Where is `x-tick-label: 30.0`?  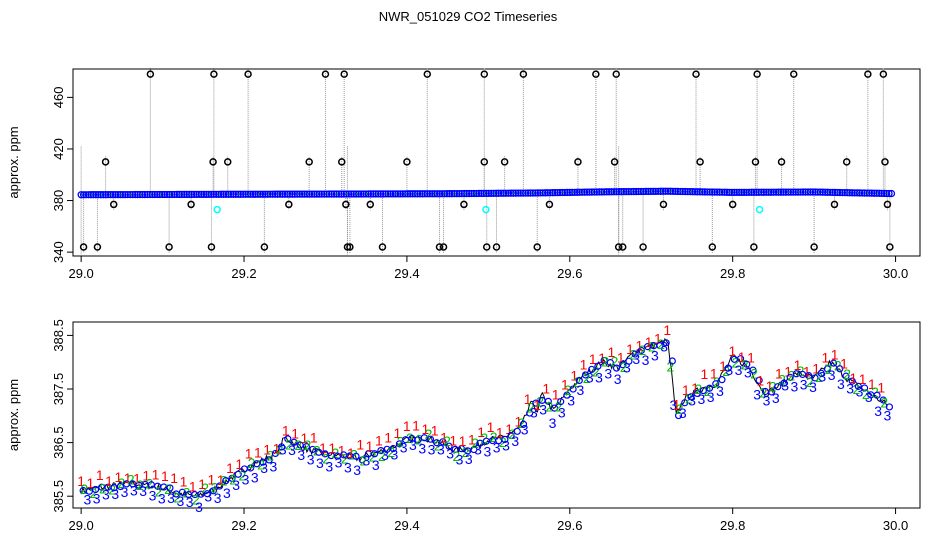
x-tick-label: 30.0 is located at coordinates (895, 273).